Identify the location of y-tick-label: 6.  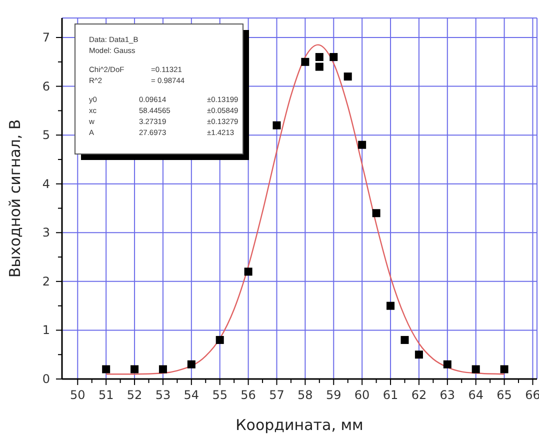
(46, 86).